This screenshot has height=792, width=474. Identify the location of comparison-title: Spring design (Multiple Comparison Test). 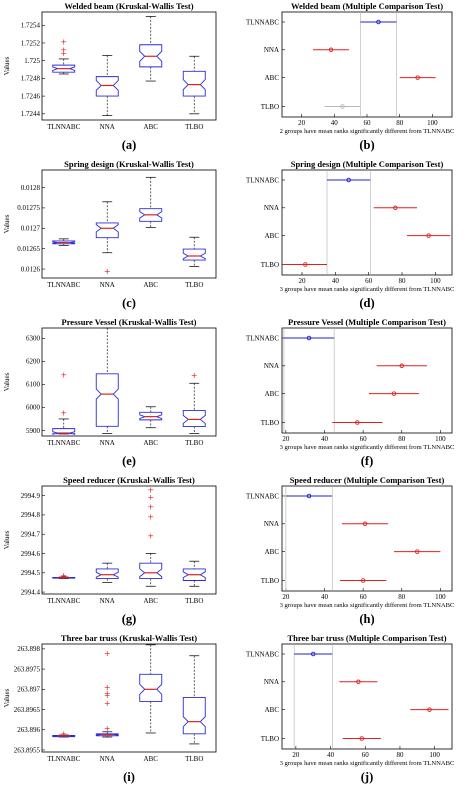
(367, 164).